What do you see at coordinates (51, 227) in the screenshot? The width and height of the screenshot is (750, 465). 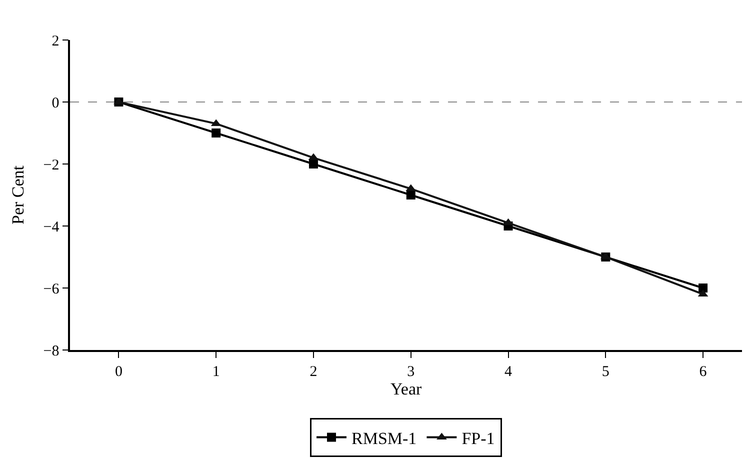 I see `y-tick-label: −4` at bounding box center [51, 227].